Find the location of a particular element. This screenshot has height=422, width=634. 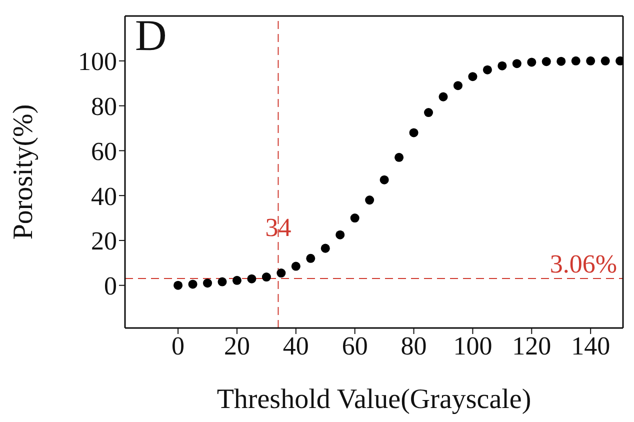

x-tick-label: 80 is located at coordinates (413, 345).